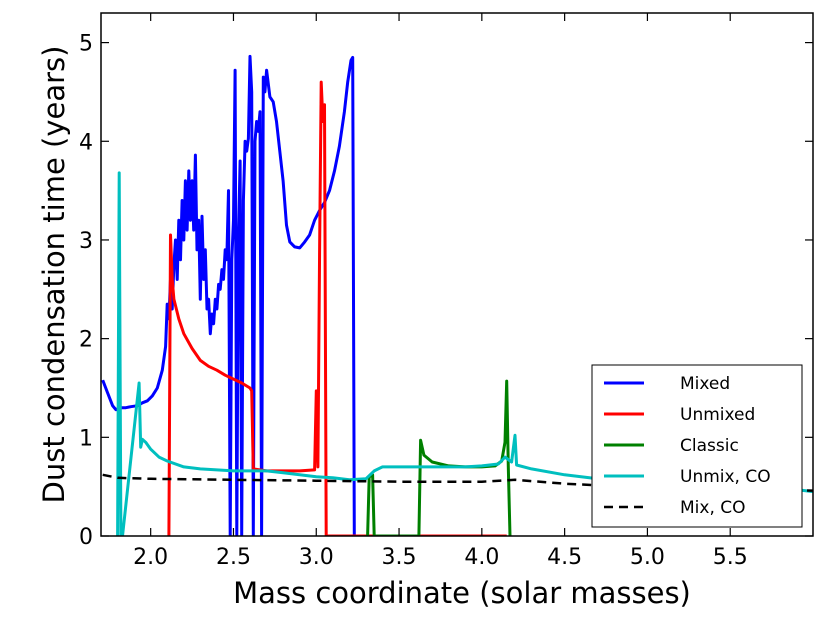  I want to click on series-line-classic, so click(439, 457).